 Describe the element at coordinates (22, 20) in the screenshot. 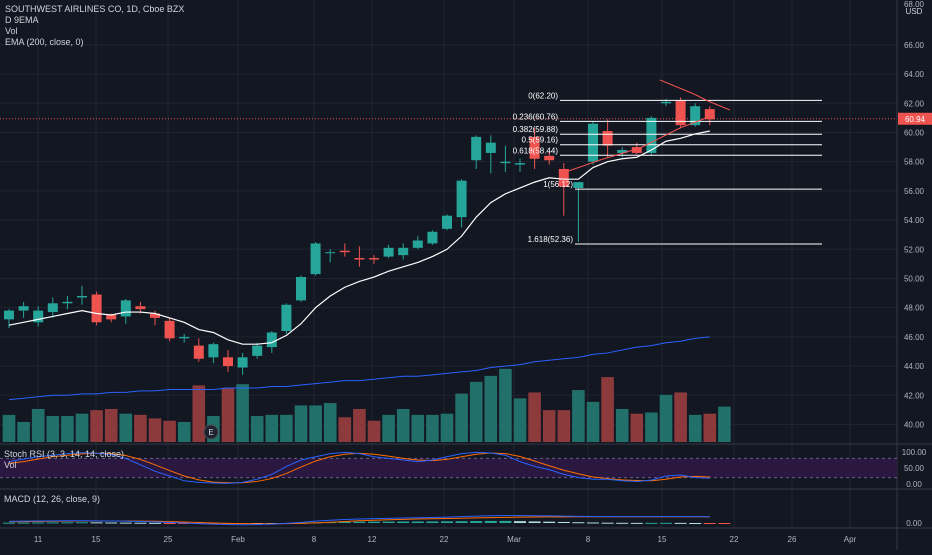

I see `ema9-legend: D 9EMA` at that location.